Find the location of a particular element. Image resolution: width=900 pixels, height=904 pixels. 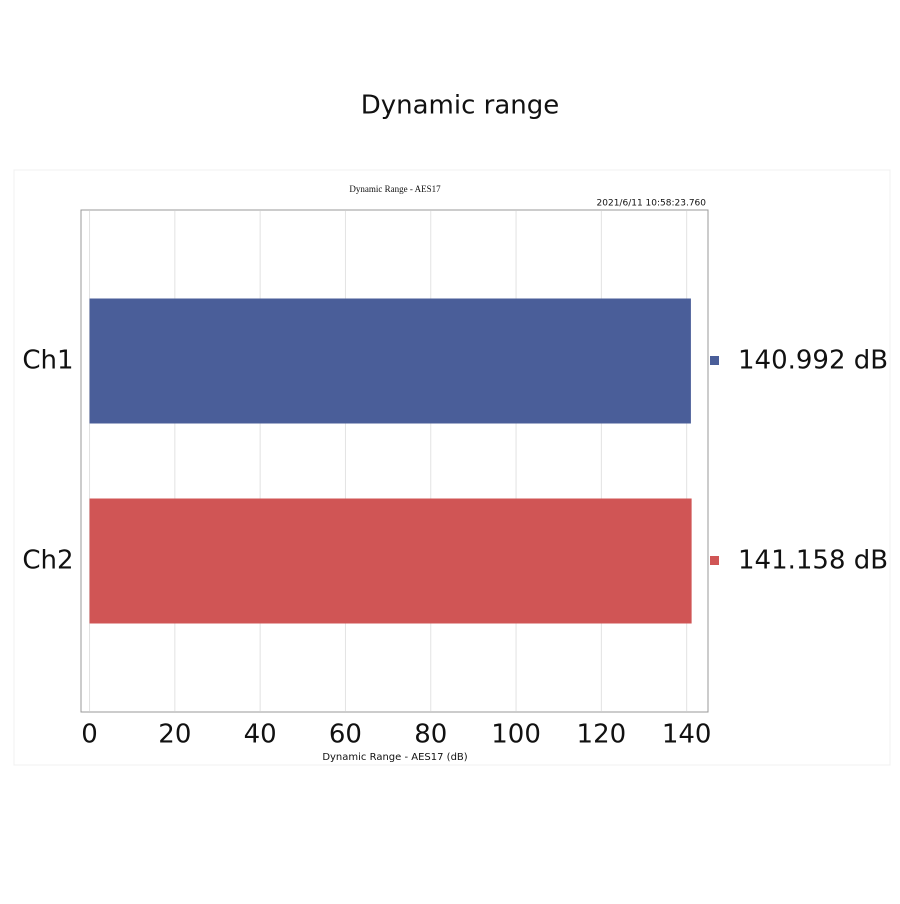

value-label: 140.992 dB is located at coordinates (813, 361).